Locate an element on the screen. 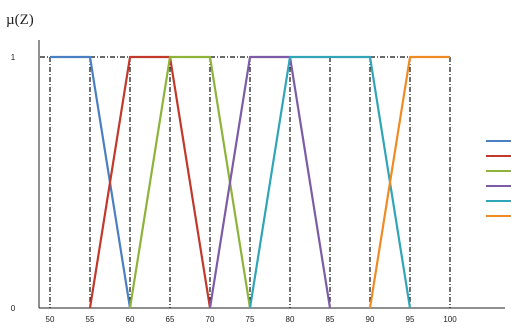  x-tick-label: 90 is located at coordinates (370, 319).